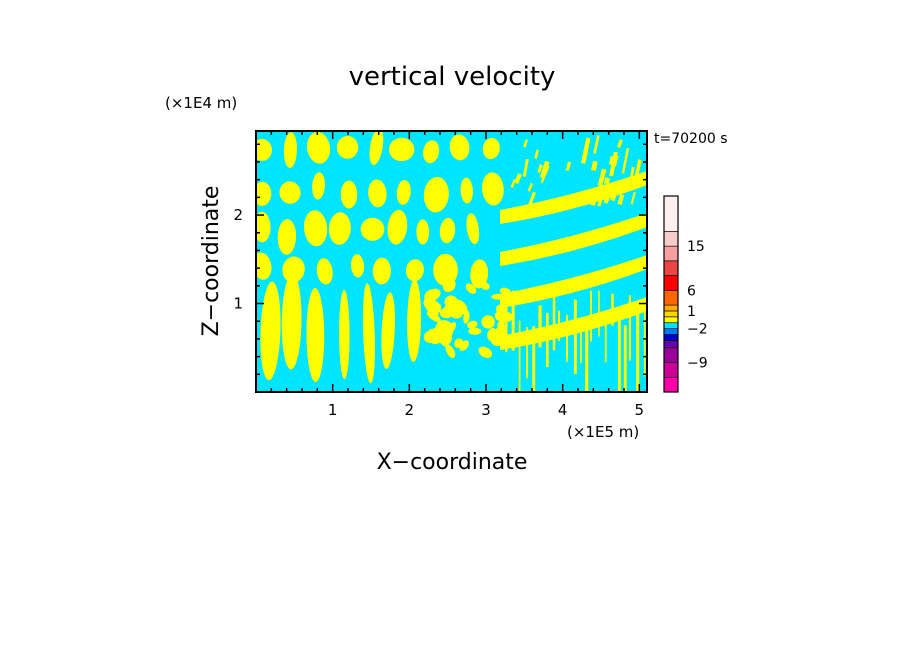 The width and height of the screenshot is (904, 654). What do you see at coordinates (201, 103) in the screenshot?
I see `y-scale-label: (×1E4 m)` at bounding box center [201, 103].